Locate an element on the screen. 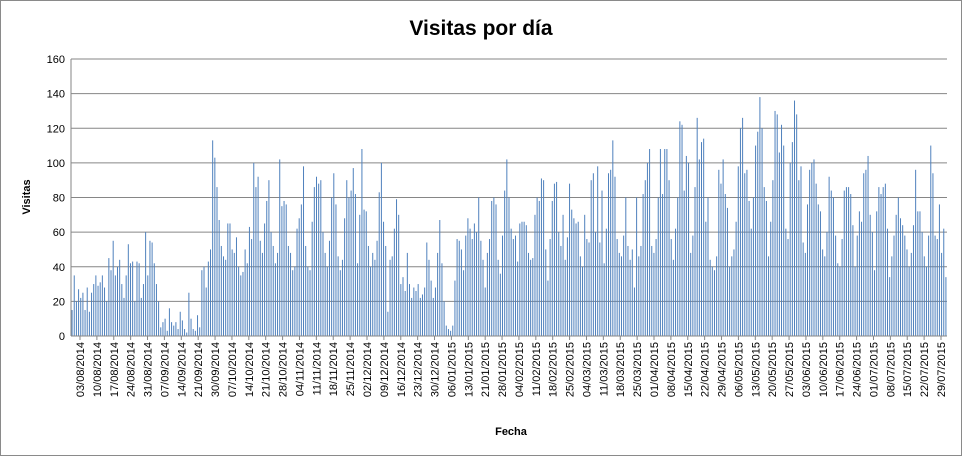 Image resolution: width=962 pixels, height=460 pixels. x-tick-label: 14/09/2014 is located at coordinates (182, 369).